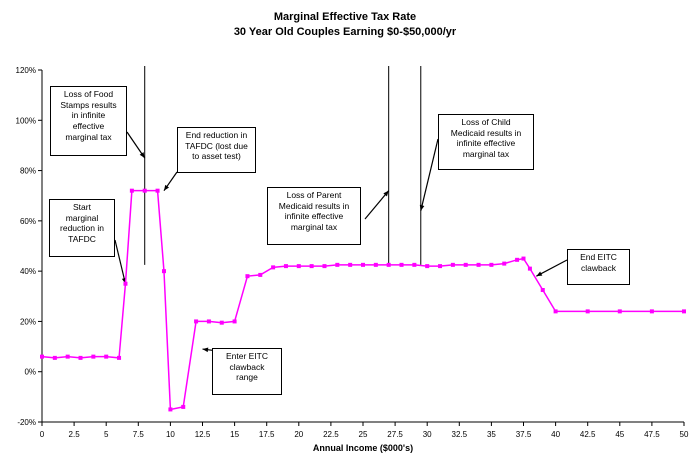  What do you see at coordinates (652, 434) in the screenshot?
I see `x-tick-label: 47.5` at bounding box center [652, 434].